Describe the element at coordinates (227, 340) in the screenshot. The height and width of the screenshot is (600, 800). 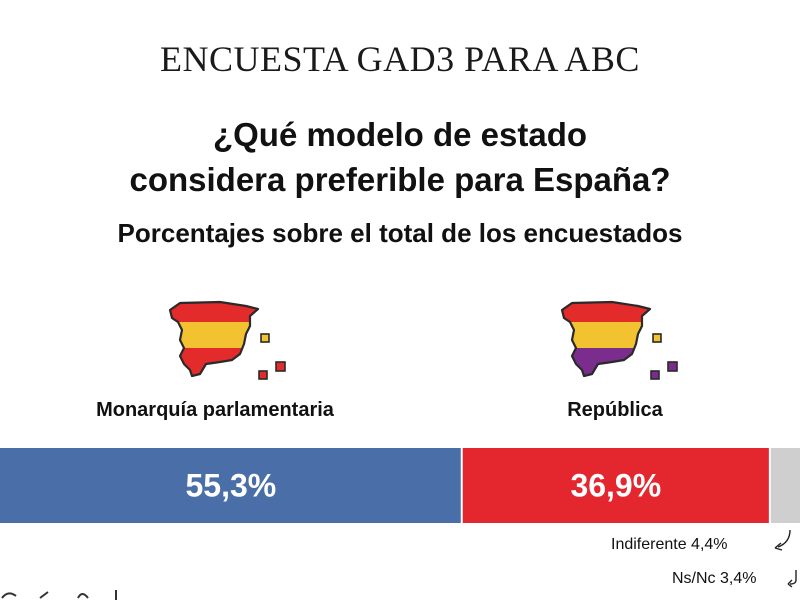
I see `spain-map-monarchy-flag-icon` at that location.